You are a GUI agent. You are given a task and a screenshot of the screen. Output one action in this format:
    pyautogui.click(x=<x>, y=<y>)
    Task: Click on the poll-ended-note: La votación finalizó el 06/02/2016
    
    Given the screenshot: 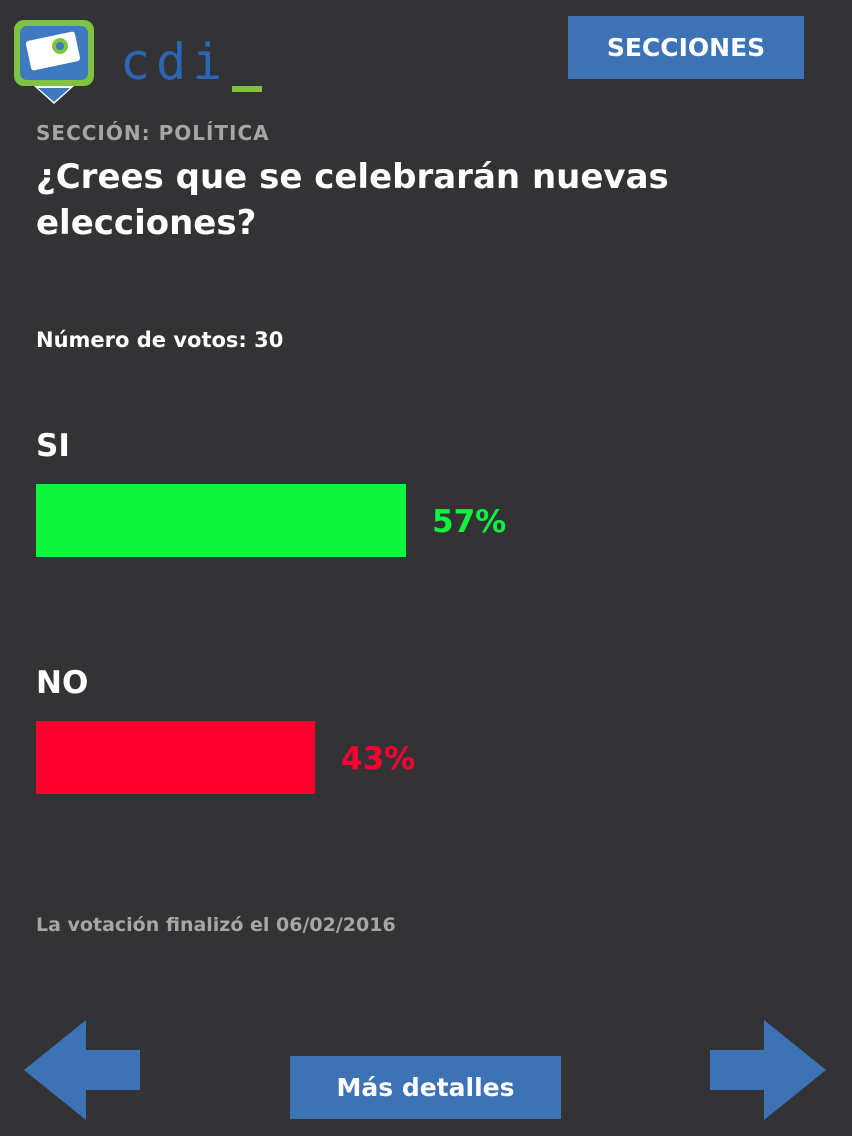 What is the action you would take?
    pyautogui.click(x=216, y=925)
    